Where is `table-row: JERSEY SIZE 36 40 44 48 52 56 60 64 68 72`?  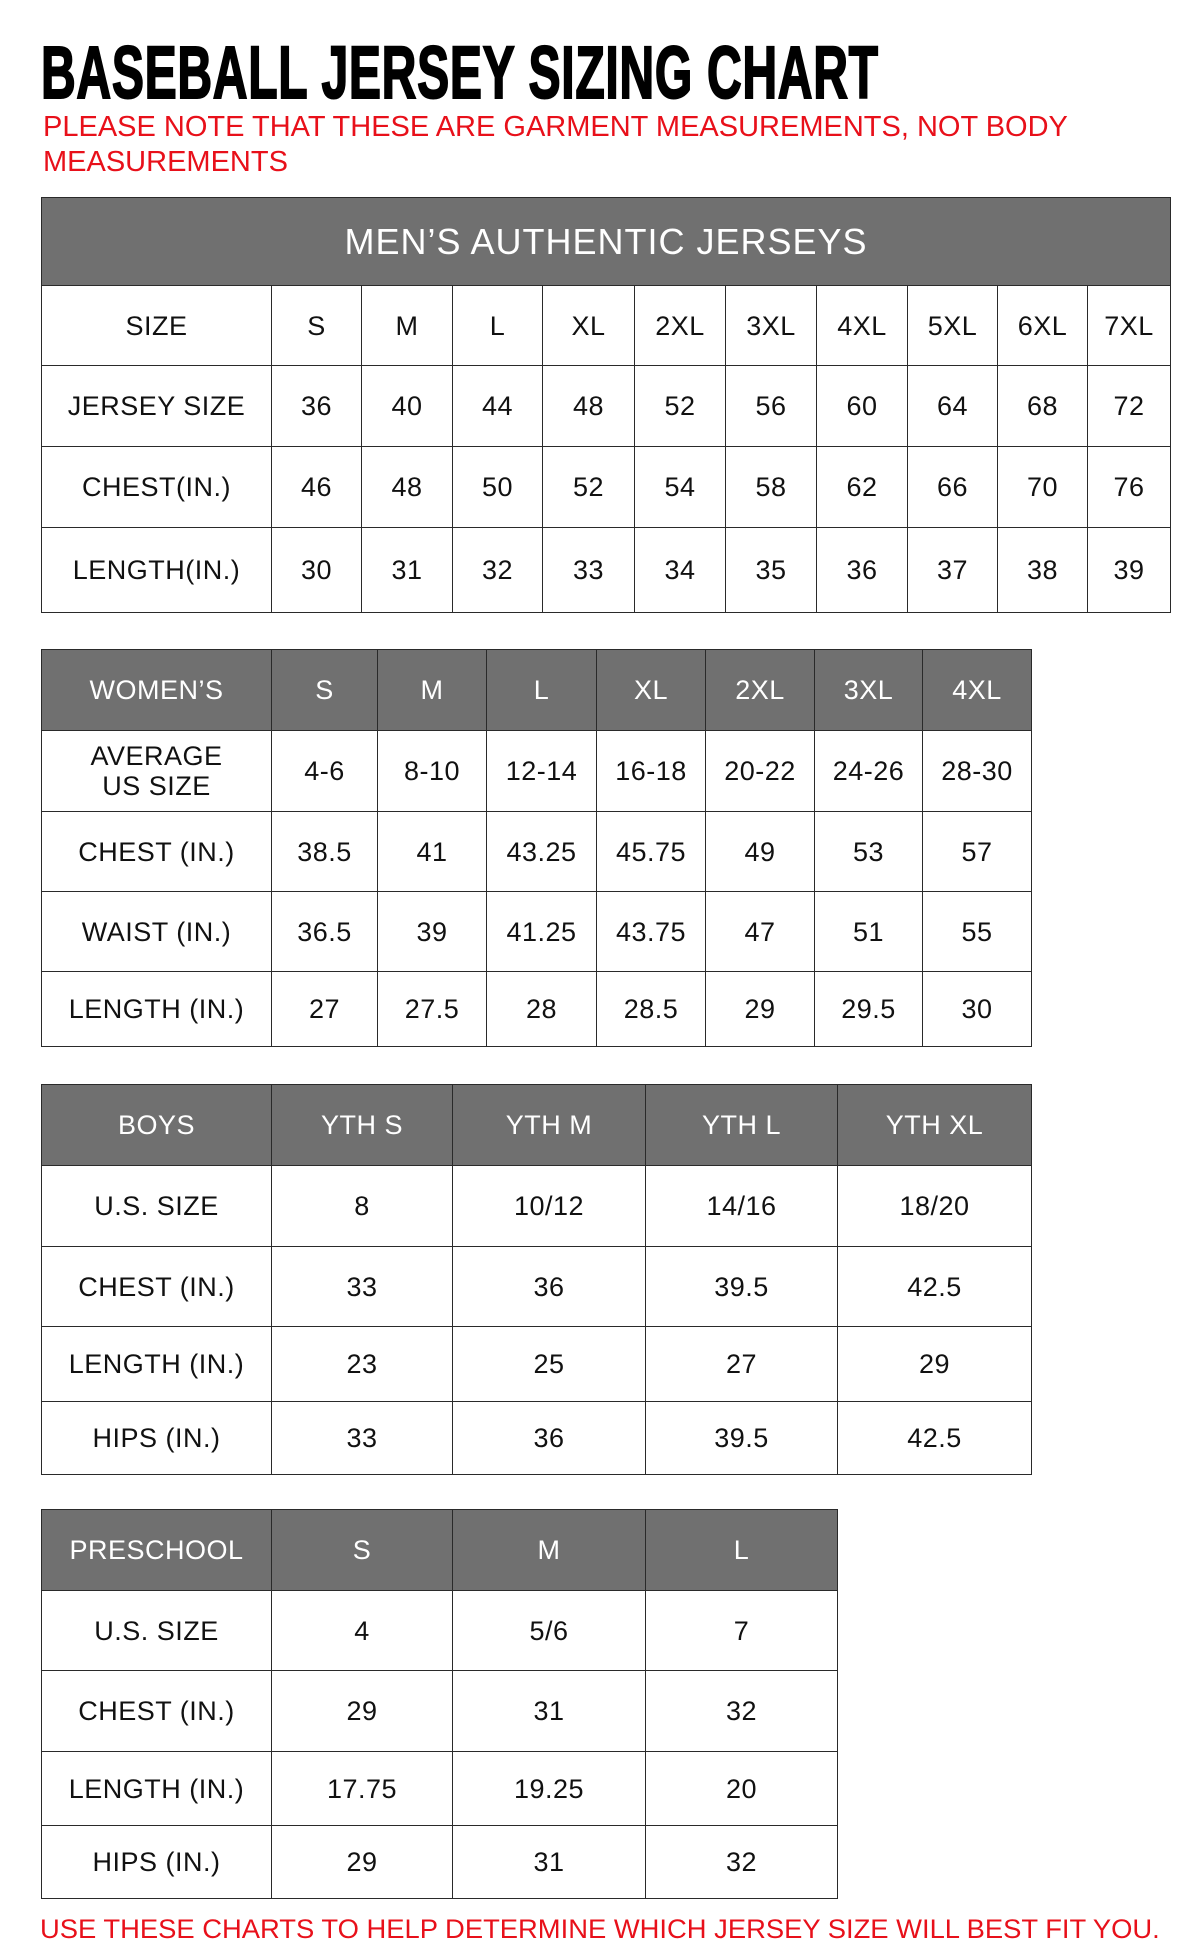 table-row: JERSEY SIZE 36 40 44 48 52 56 60 64 68 72 is located at coordinates (606, 406).